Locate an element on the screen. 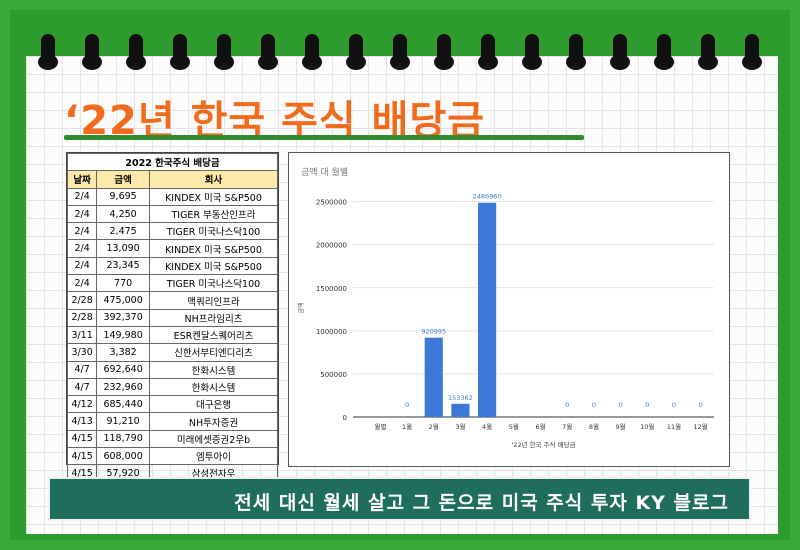 The height and width of the screenshot is (550, 800). cell-amount: 392,370 is located at coordinates (123, 317).